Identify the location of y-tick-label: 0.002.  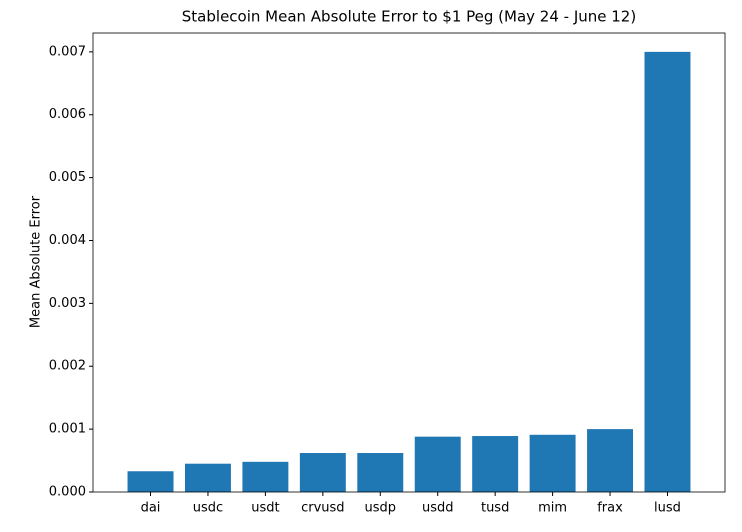
(67, 366).